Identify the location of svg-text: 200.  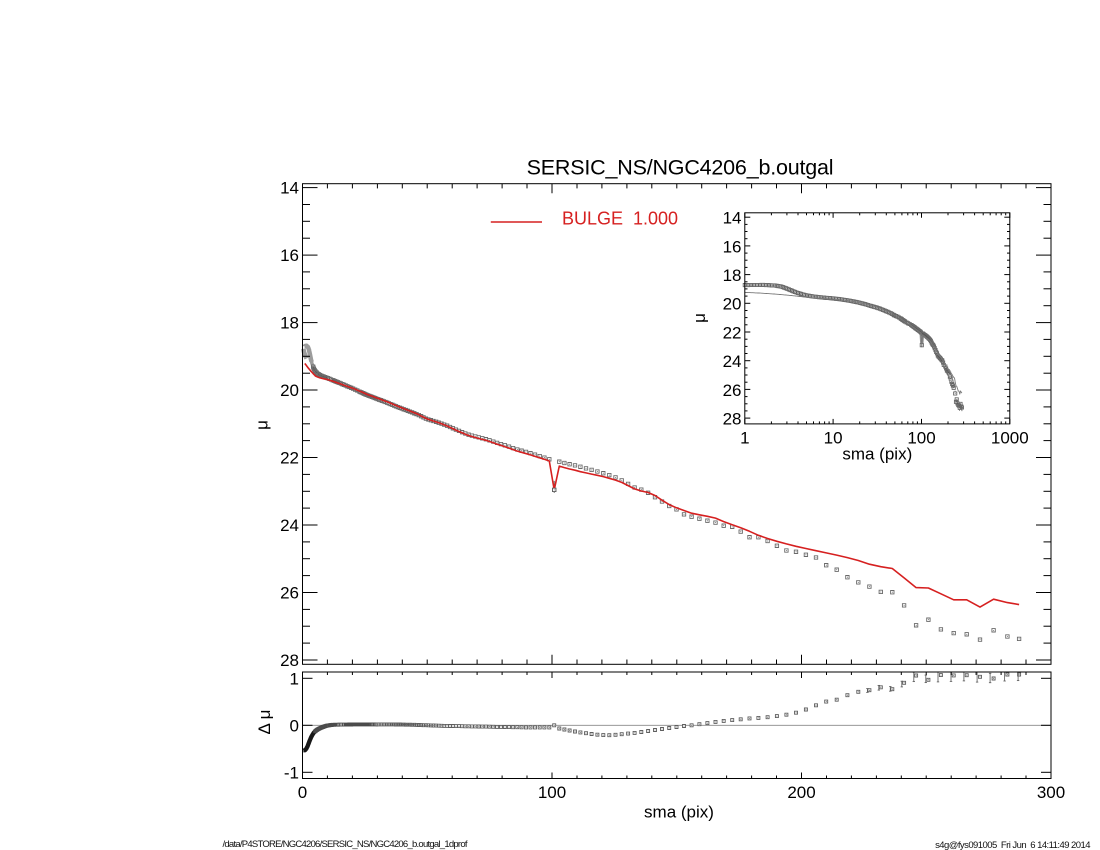
(801, 792).